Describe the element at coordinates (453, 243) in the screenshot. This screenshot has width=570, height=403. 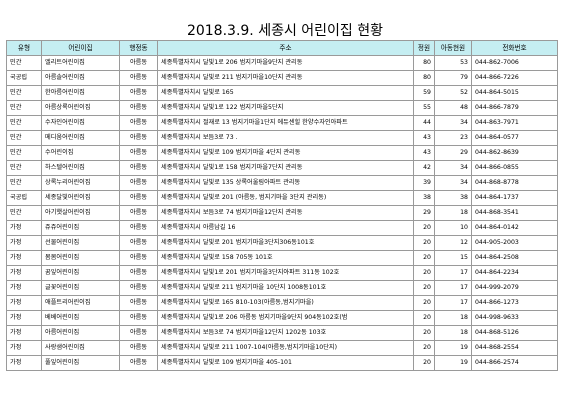
I see `cell-enrolled: 12` at that location.